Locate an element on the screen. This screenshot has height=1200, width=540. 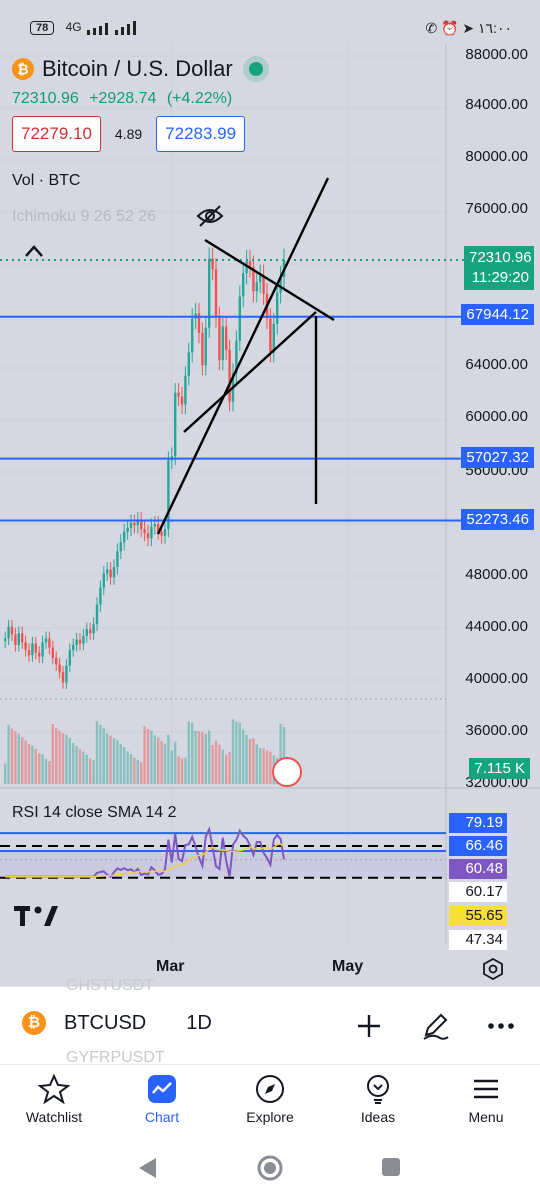
price-tick: 88000.00 is located at coordinates (496, 54).